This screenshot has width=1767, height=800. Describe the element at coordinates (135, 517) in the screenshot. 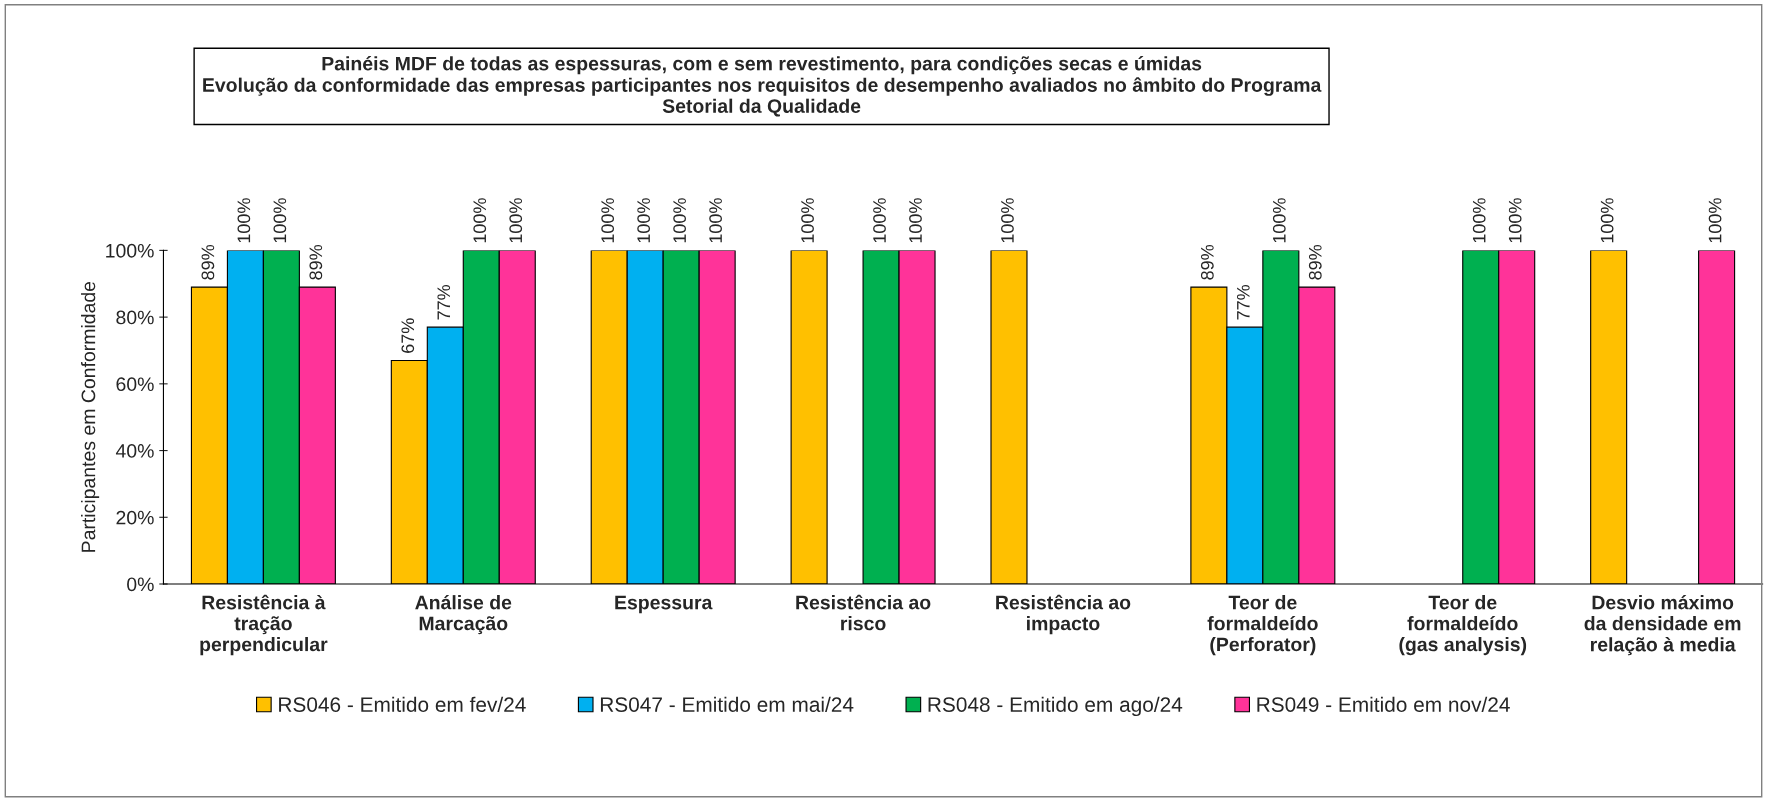

I see `y-tick-label: 20%` at that location.